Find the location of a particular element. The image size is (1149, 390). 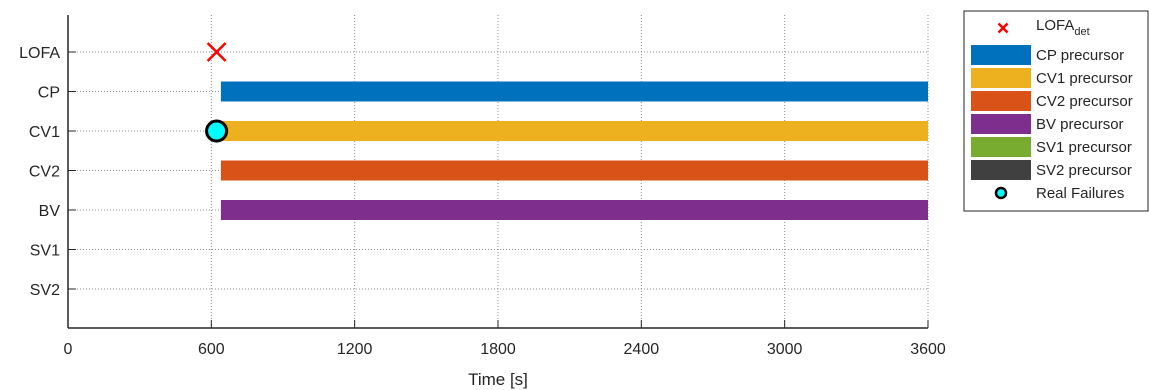

legend-item: BV precursor is located at coordinates (1047, 124).